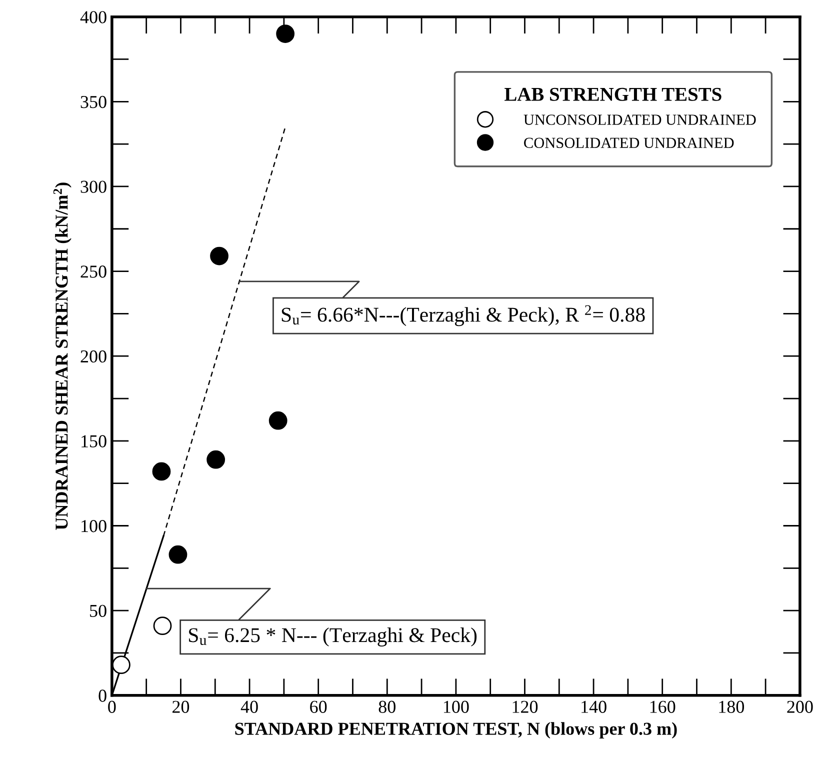  I want to click on x-tick-label: 160, so click(663, 706).